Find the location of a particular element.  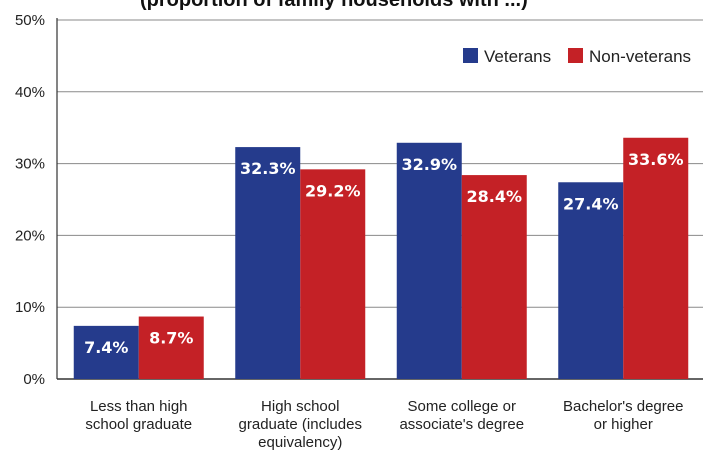

data-label: 7.4% is located at coordinates (106, 347).